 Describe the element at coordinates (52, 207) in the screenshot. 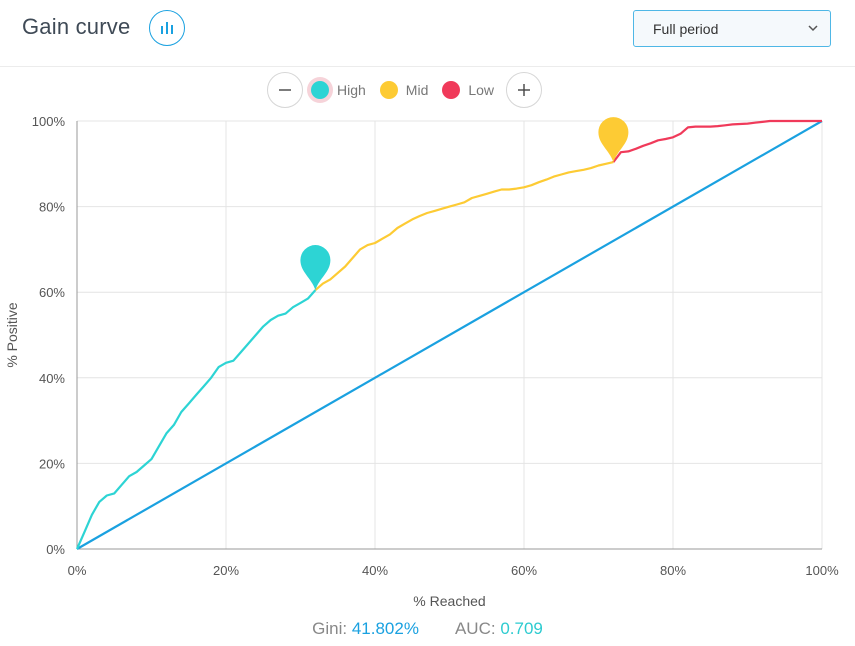

I see `y-tick-label: 80%` at that location.